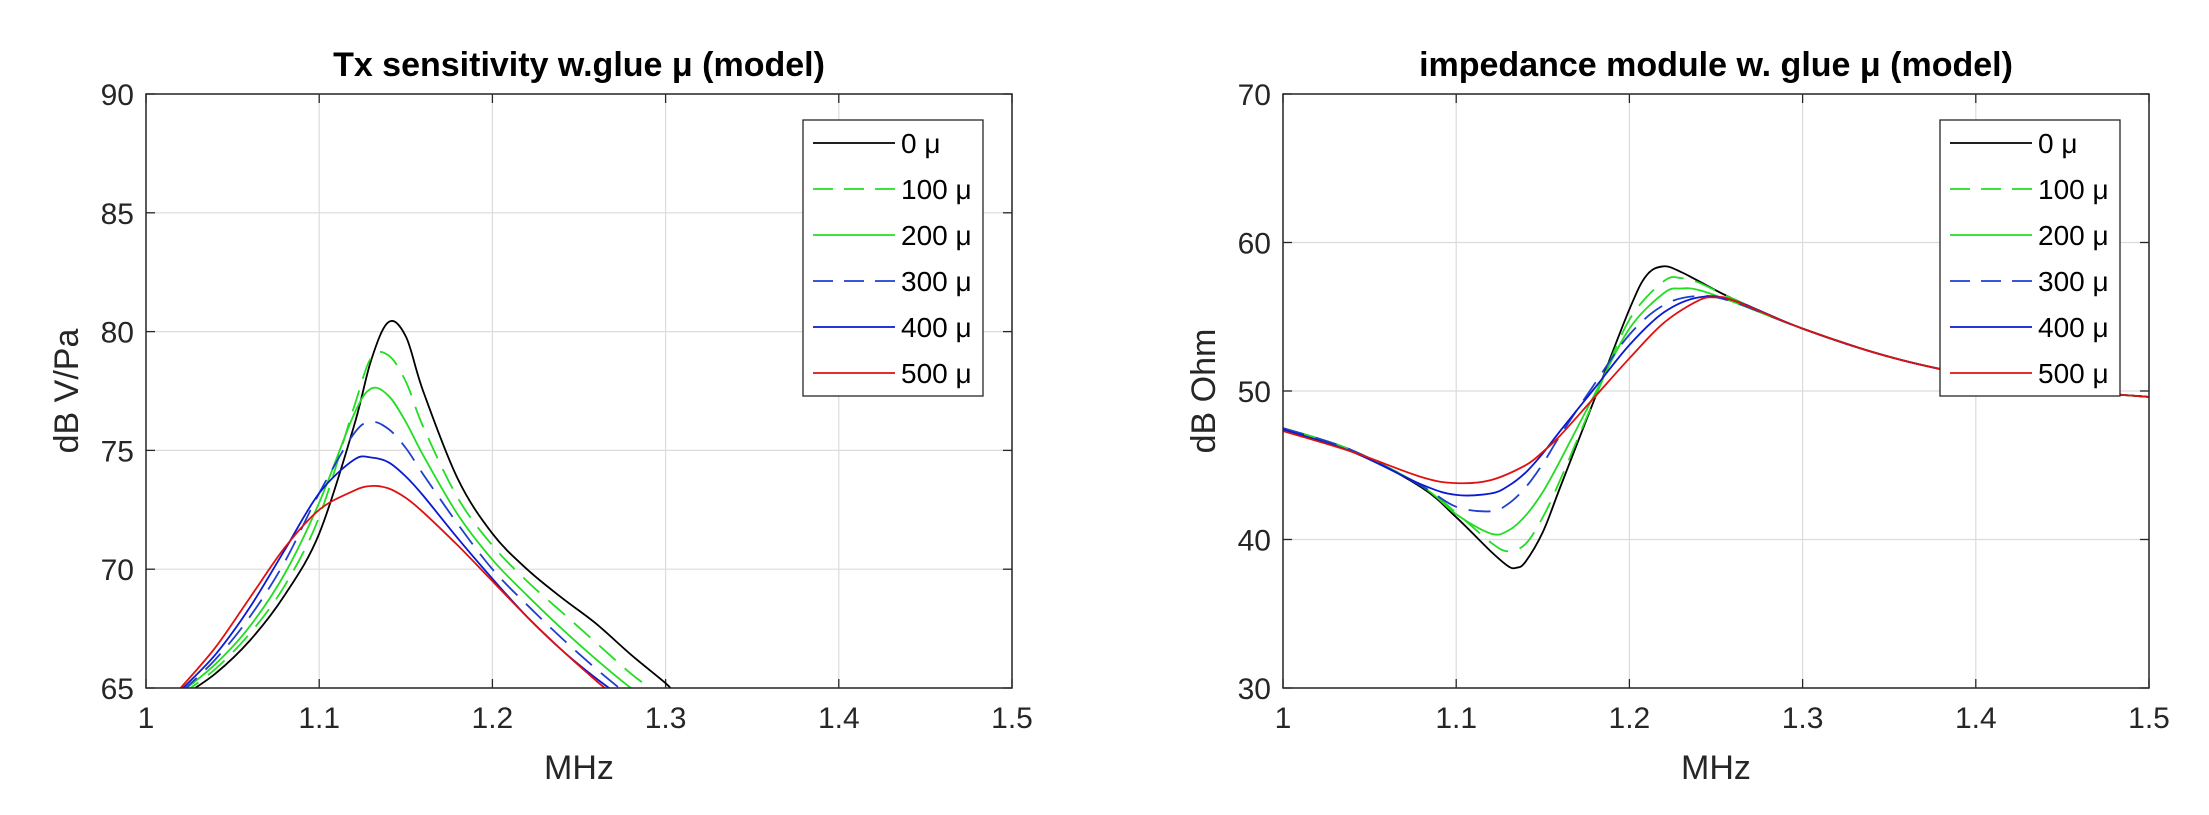  I want to click on y-tick-label: 75, so click(117, 451).